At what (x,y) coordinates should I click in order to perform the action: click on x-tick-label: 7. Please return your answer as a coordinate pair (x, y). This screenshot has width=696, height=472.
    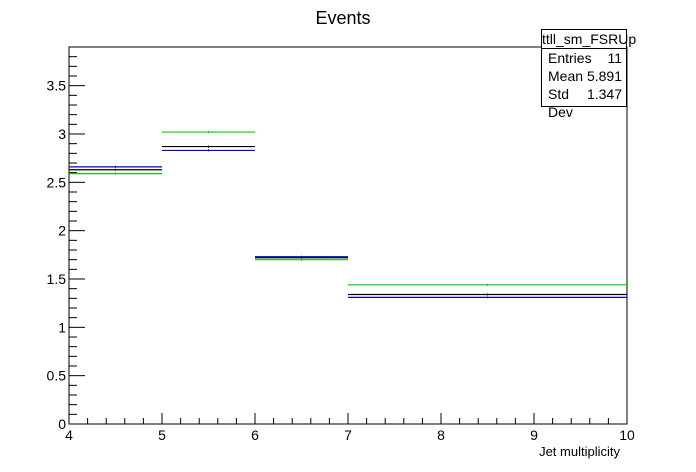
    Looking at the image, I should click on (348, 435).